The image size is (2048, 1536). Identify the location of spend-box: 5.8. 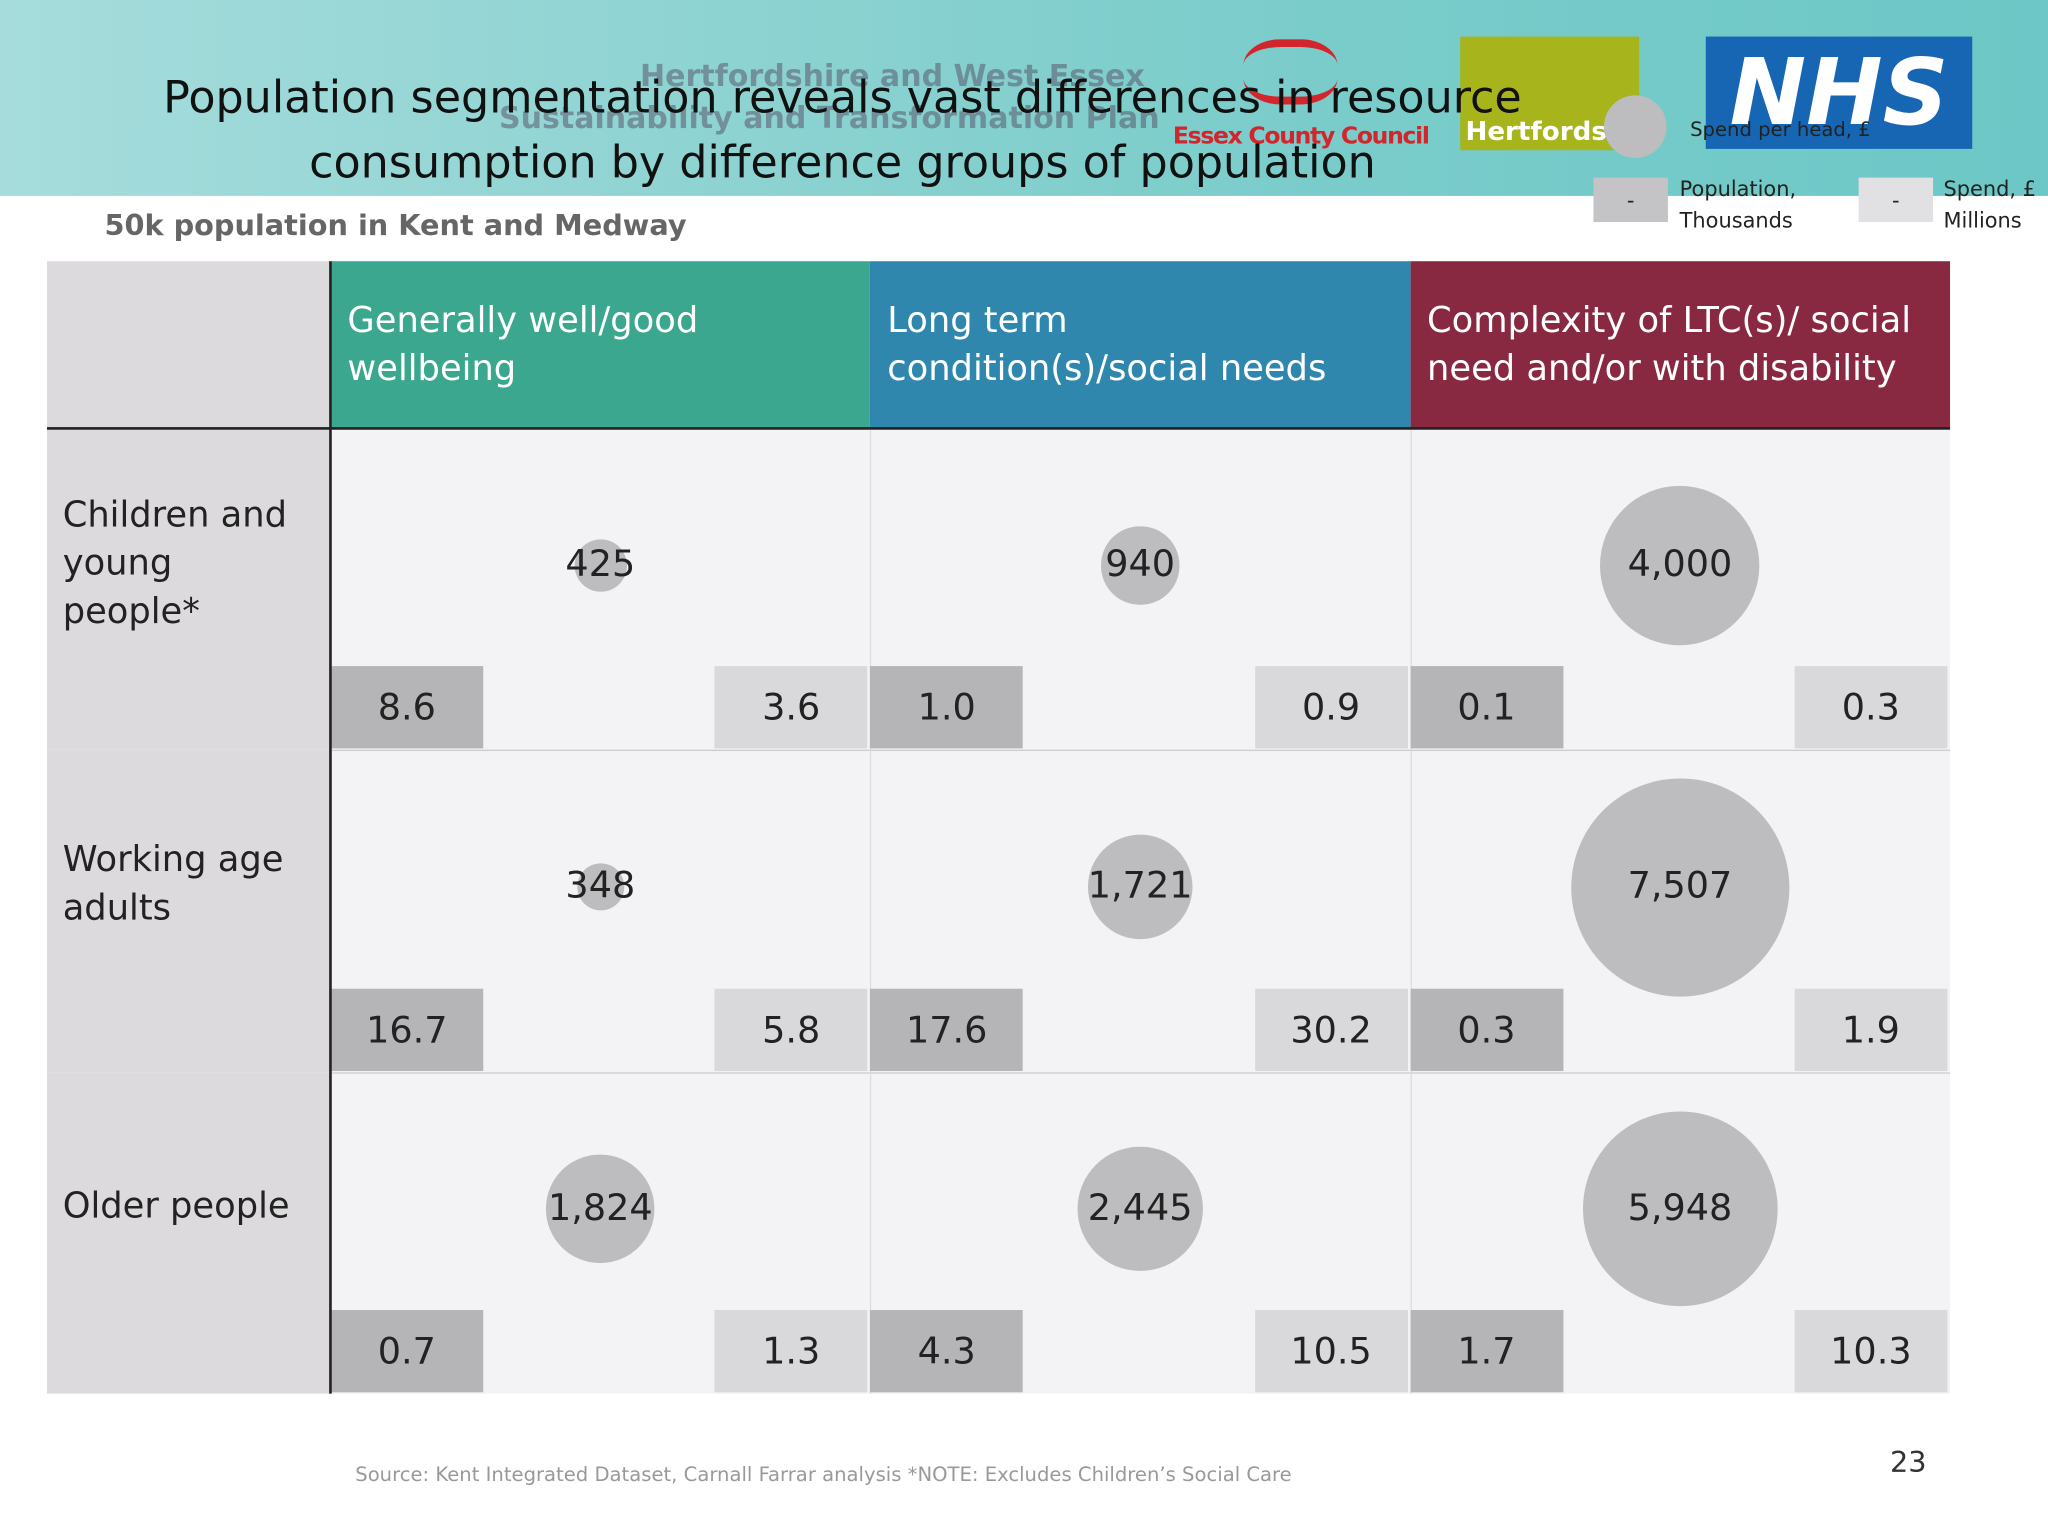
(791, 1029).